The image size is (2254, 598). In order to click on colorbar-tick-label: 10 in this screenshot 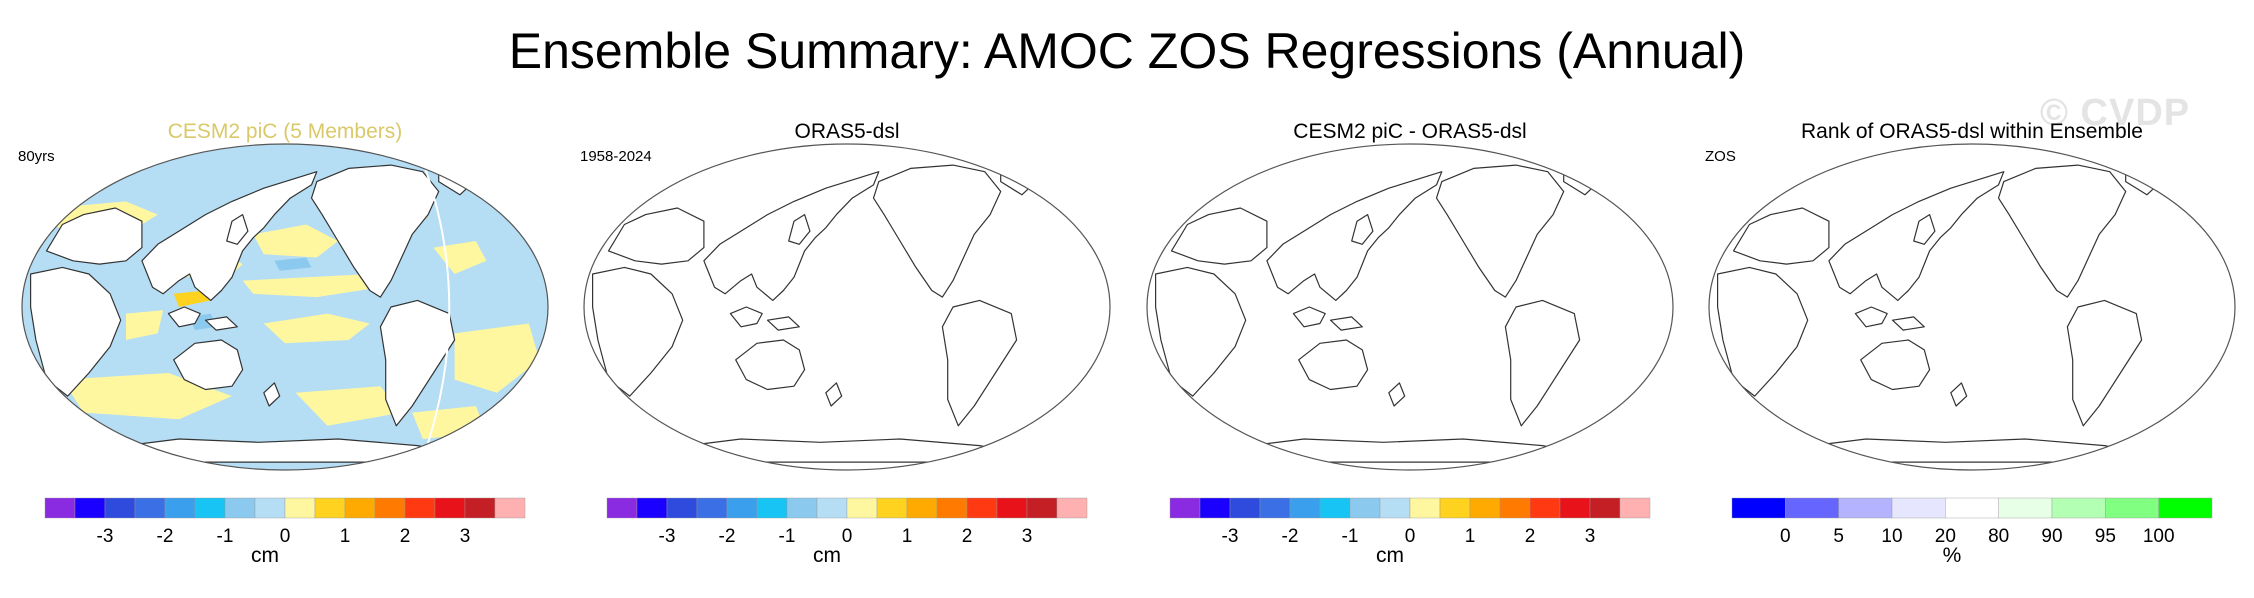, I will do `click(1891, 536)`.